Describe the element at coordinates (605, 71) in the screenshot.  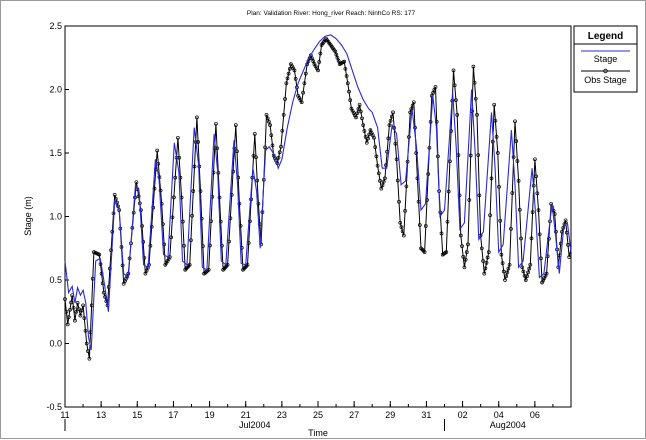
I see `legend-obs-marker` at that location.